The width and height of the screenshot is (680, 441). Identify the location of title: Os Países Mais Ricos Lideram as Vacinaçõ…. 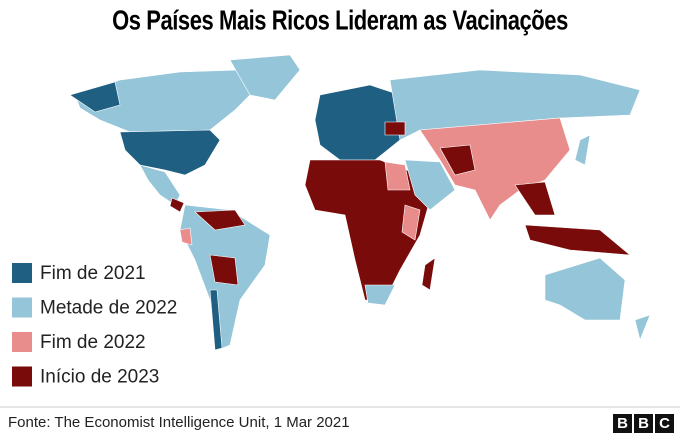
(340, 20).